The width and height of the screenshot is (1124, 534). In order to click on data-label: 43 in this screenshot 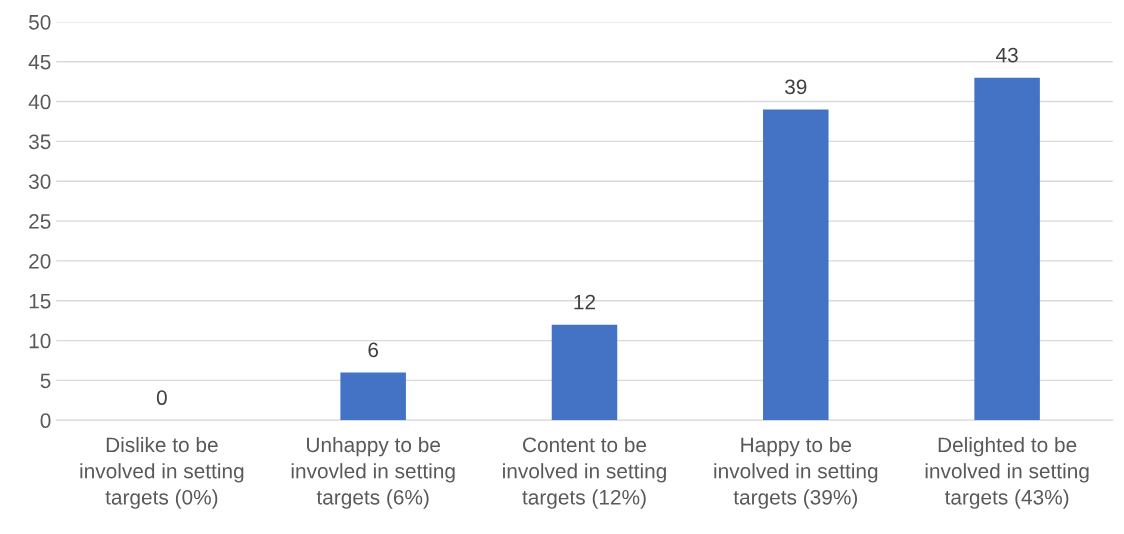, I will do `click(1007, 55)`.